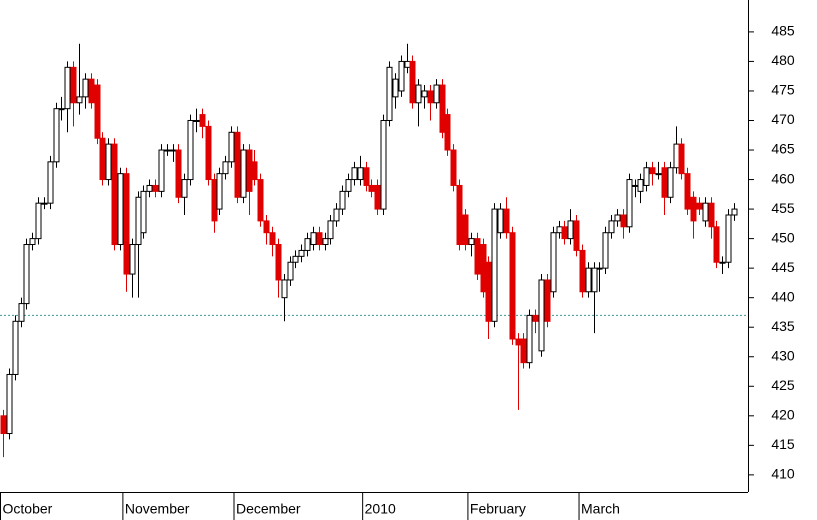  I want to click on y-tick-label: 465, so click(783, 149).